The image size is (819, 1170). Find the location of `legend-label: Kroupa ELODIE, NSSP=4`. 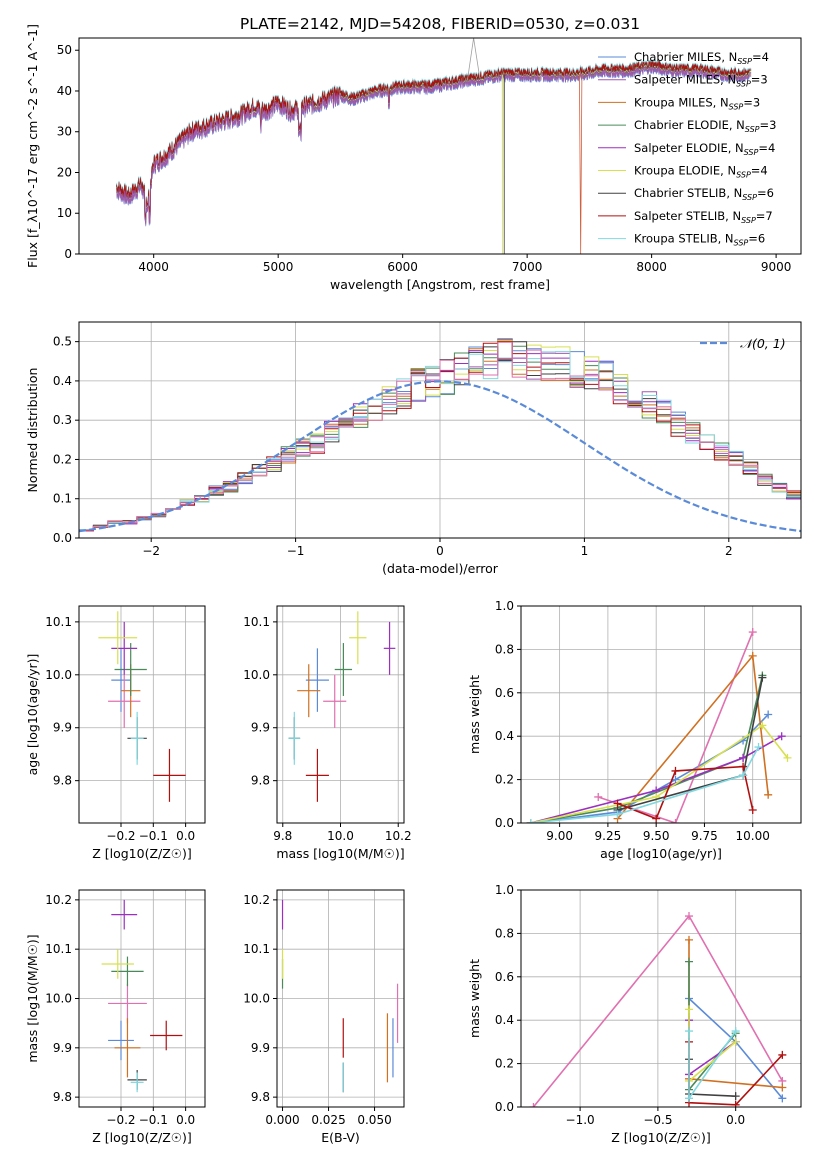

legend-label: Kroupa ELODIE, NSSP=4 is located at coordinates (701, 172).